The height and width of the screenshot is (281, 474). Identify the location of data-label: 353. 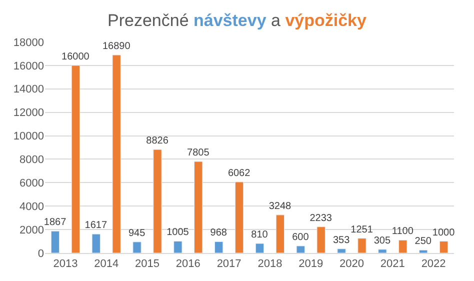
(341, 240).